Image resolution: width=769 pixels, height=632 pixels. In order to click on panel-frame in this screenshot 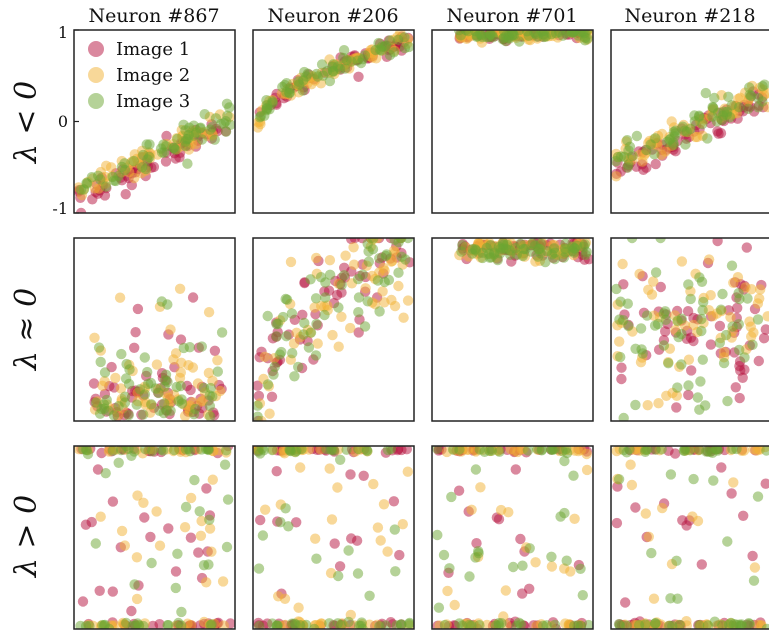, I will do `click(154, 329)`.